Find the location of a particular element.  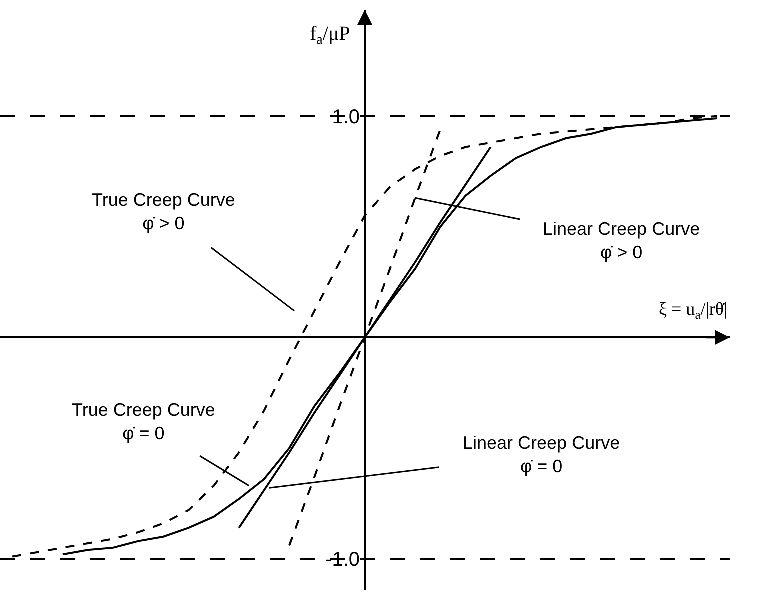

y-axis-title: f$_{a}$/μP is located at coordinates (330, 35).